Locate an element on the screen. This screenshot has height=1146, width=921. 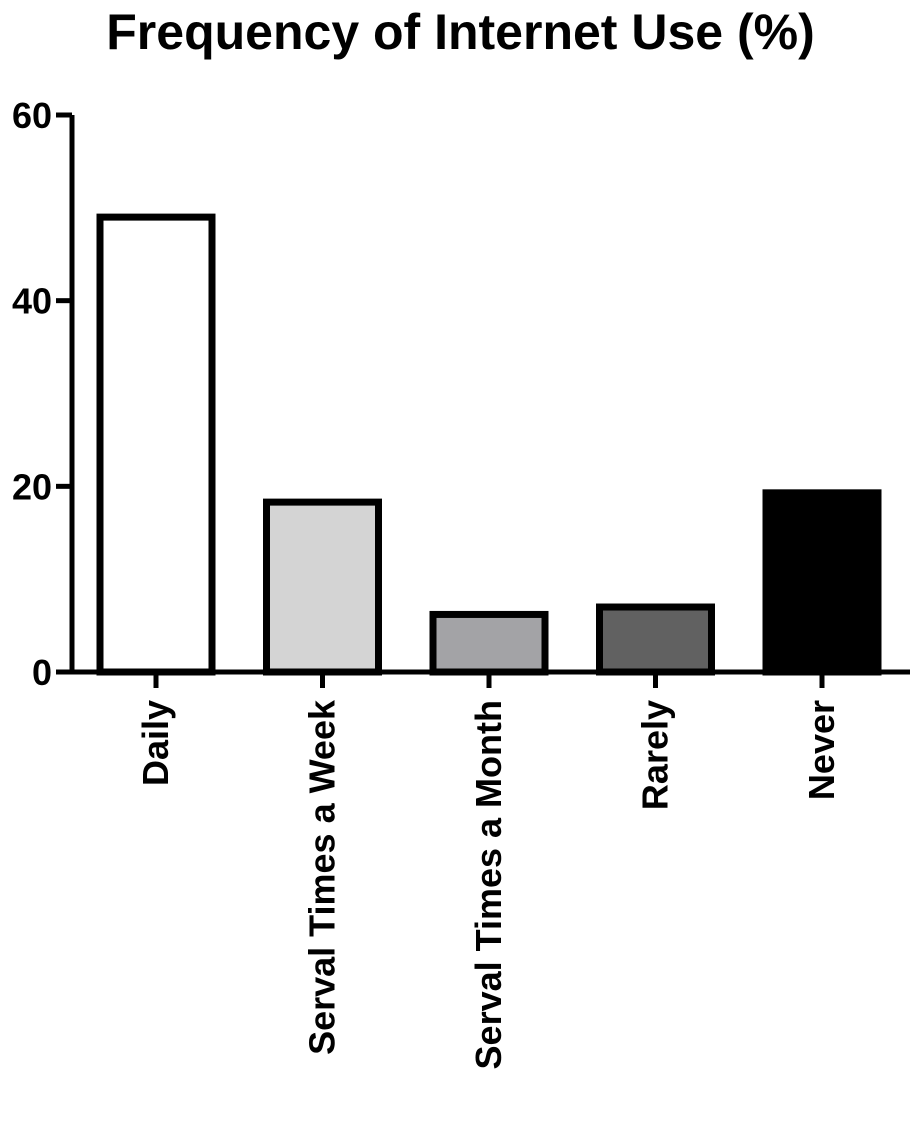
x-category-label: Serval Times a Month is located at coordinates (488, 884).